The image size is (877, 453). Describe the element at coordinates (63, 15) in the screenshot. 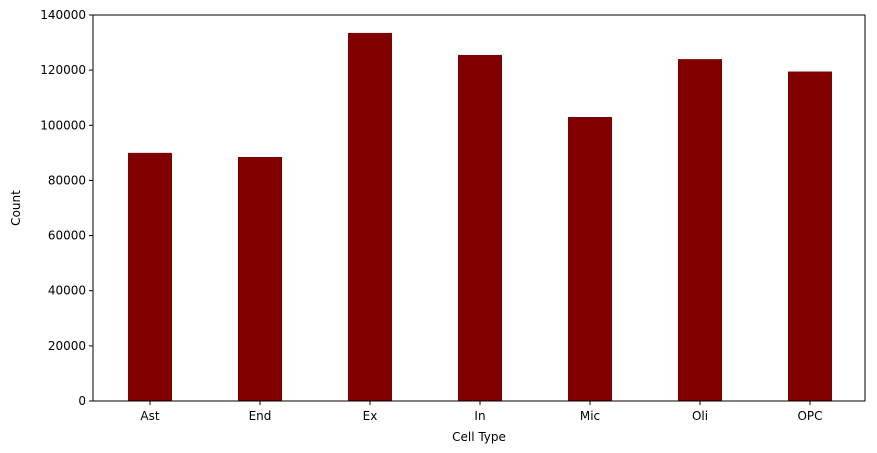

I see `y-tick-label: 140000` at that location.